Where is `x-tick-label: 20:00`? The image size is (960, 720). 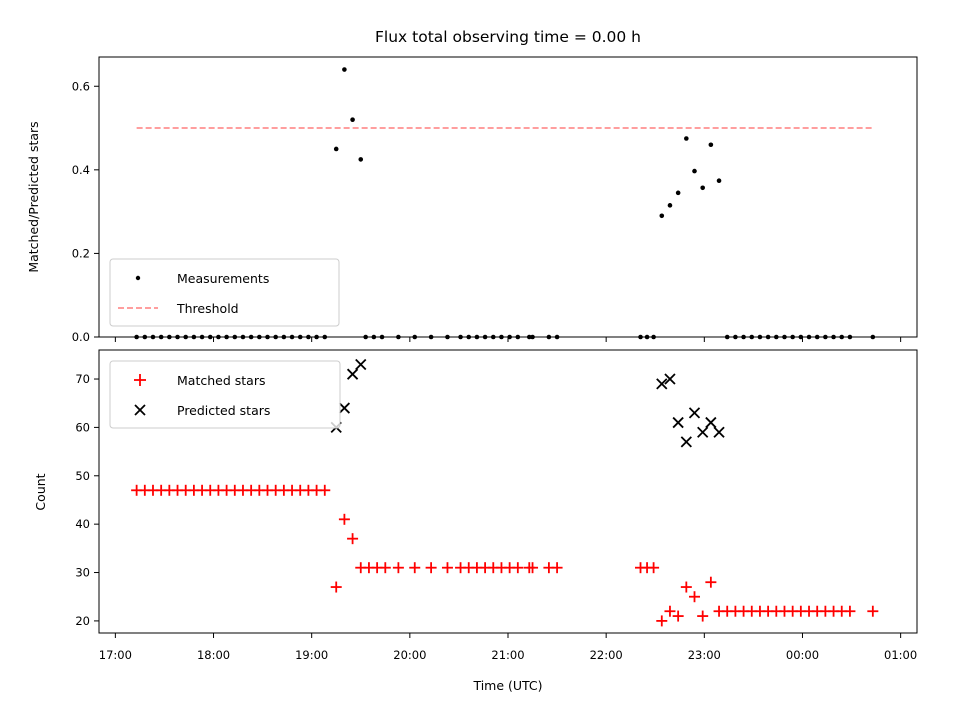 x-tick-label: 20:00 is located at coordinates (409, 655).